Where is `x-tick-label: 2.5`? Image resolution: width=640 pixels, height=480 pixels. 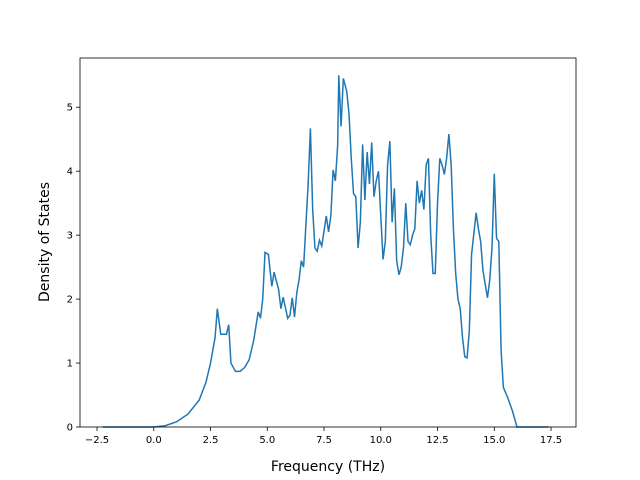 x-tick-label: 2.5 is located at coordinates (211, 440).